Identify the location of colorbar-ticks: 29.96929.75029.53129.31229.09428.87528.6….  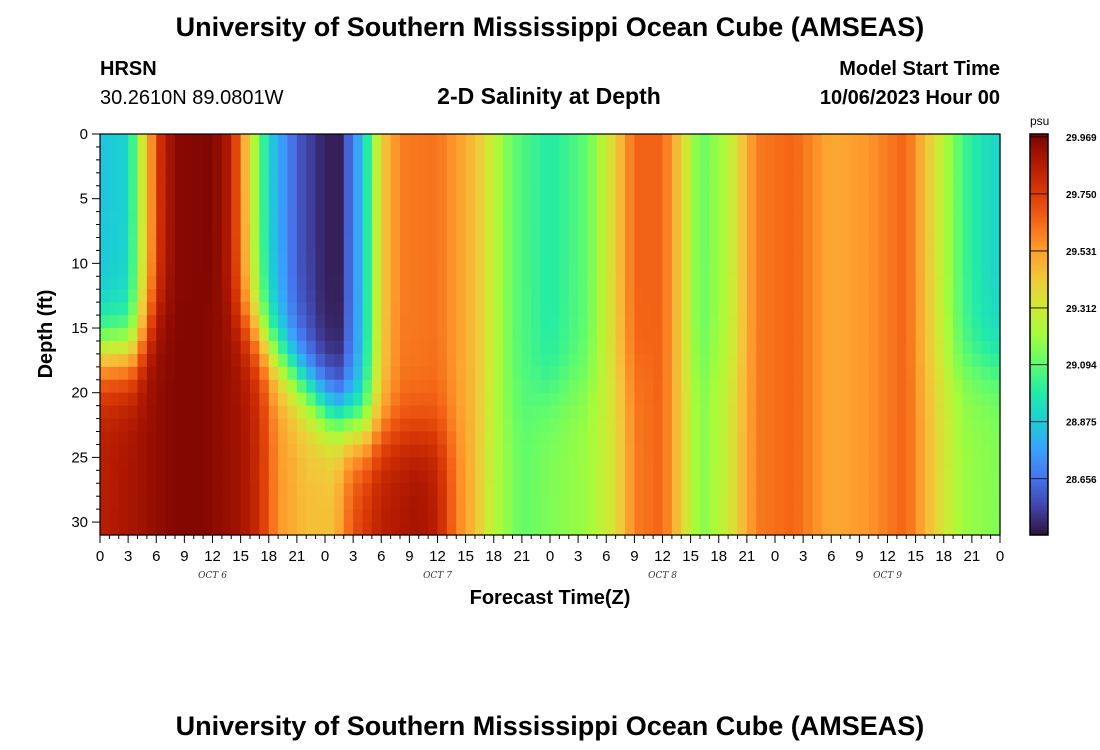
(1063, 309).